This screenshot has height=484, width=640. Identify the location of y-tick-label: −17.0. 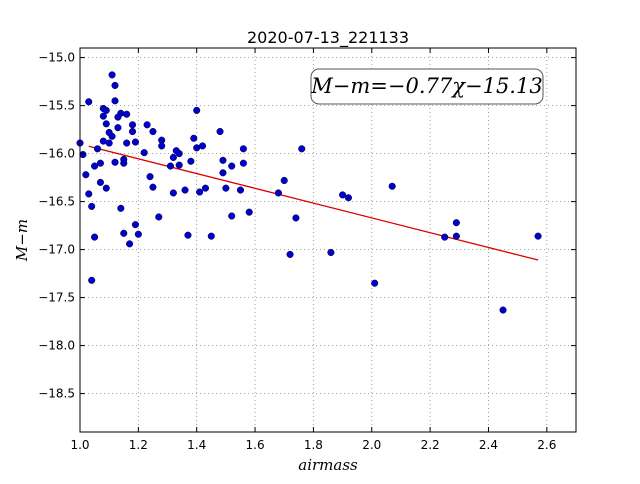
(56, 250).